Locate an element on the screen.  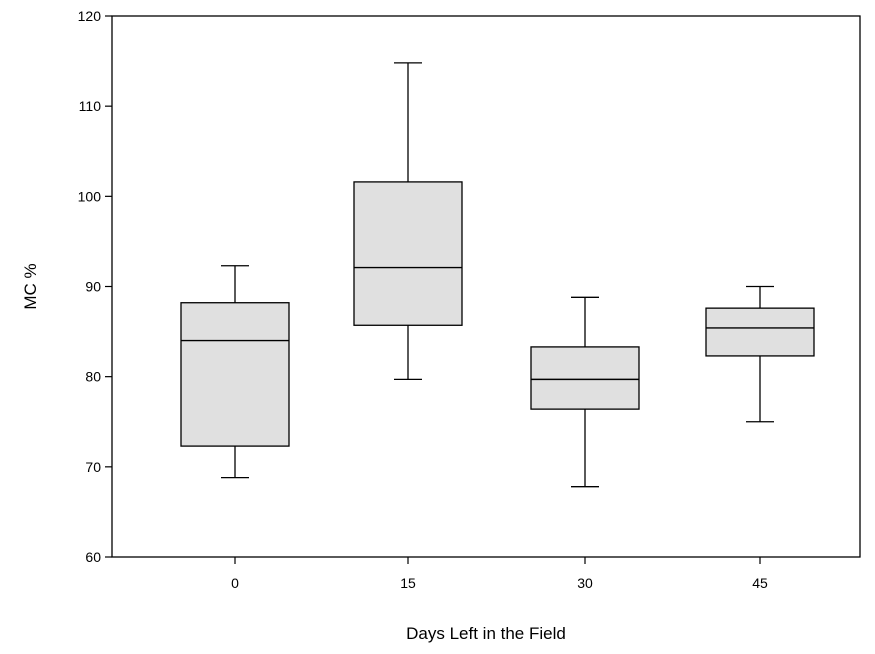
y-axis-title: MC % is located at coordinates (30, 286).